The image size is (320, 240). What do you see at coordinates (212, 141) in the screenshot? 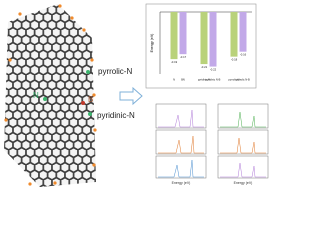
I see `dos-panels` at bounding box center [212, 141].